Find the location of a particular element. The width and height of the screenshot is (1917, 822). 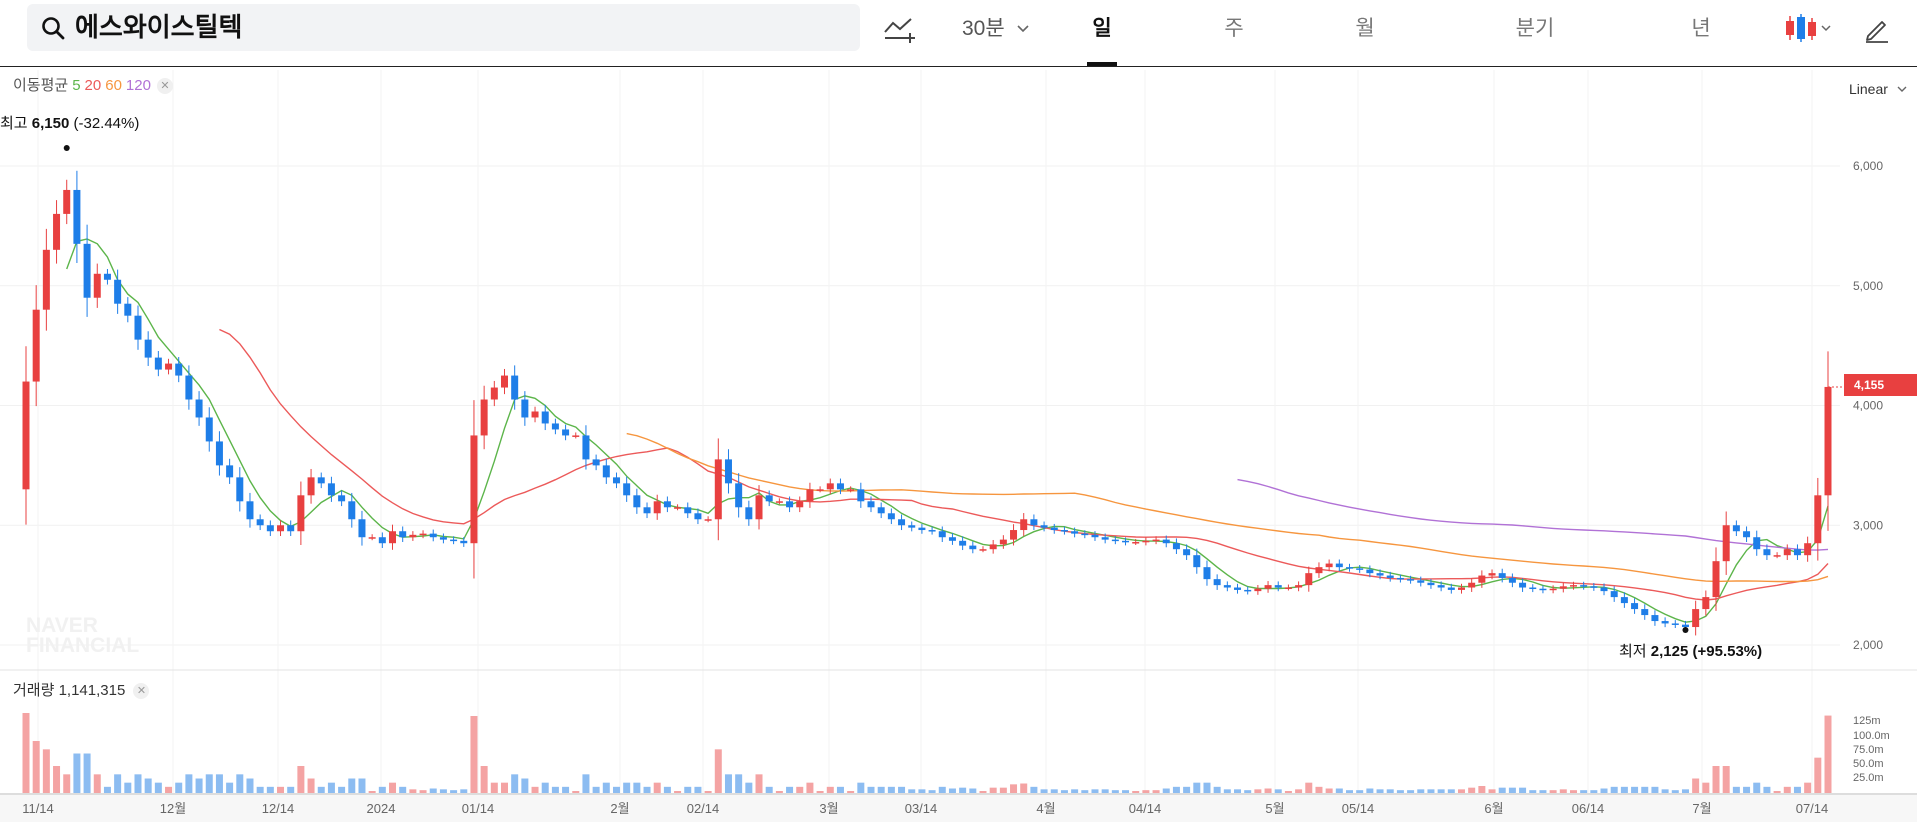

x-tick-label: 2024 is located at coordinates (381, 808).